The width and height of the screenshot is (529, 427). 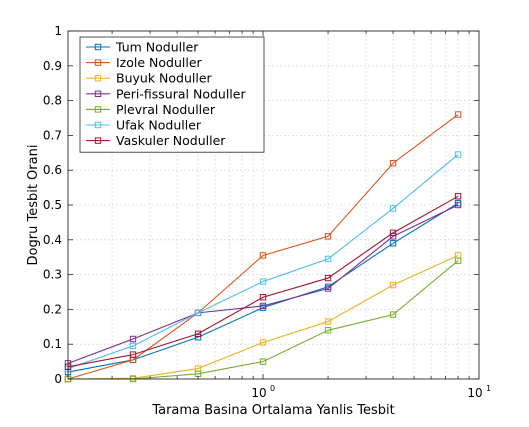 I want to click on legend-label: Izole Noduller, so click(x=159, y=62).